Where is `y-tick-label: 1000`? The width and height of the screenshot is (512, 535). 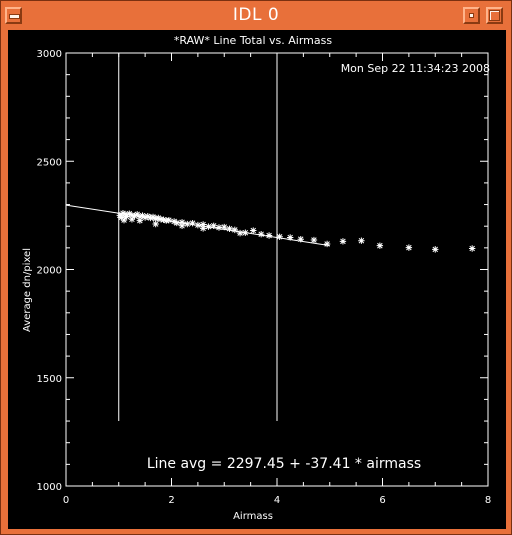
y-tick-label: 1000 is located at coordinates (49, 487).